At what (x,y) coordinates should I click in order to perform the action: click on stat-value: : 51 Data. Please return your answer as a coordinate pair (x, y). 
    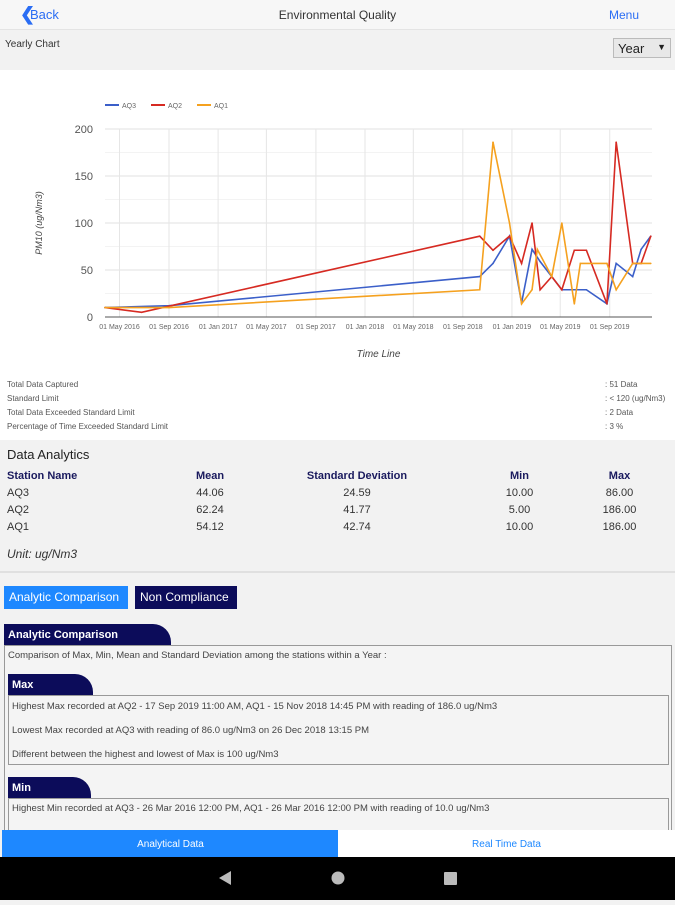
    Looking at the image, I should click on (621, 384).